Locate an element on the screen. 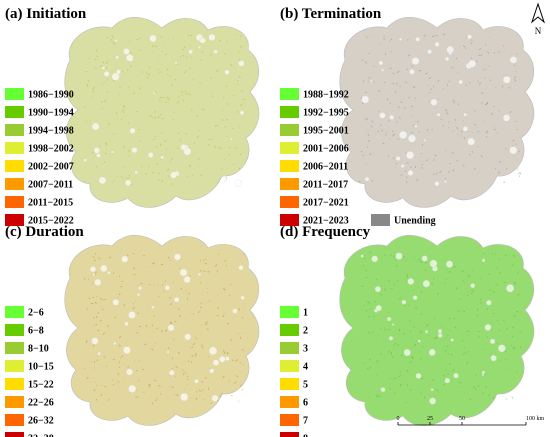 The width and height of the screenshot is (550, 437). legend-label: 15−22 is located at coordinates (41, 384).